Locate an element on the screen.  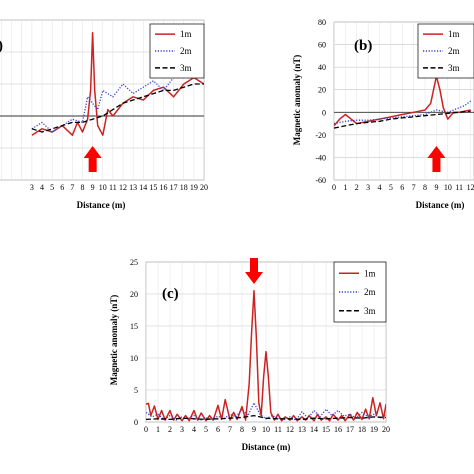
panel-label-fragment: ) is located at coordinates (1, 46).